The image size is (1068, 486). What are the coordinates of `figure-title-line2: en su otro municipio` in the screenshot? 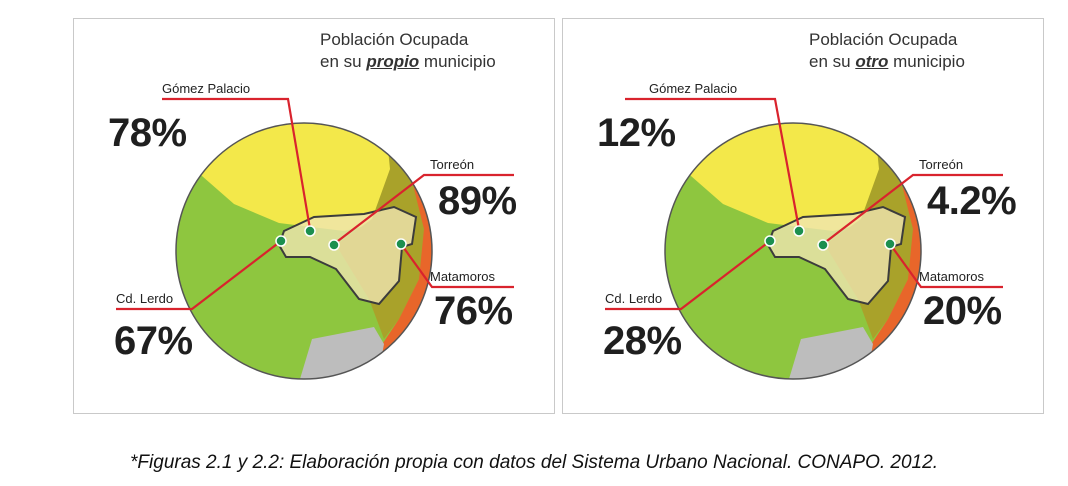 It's located at (919, 62).